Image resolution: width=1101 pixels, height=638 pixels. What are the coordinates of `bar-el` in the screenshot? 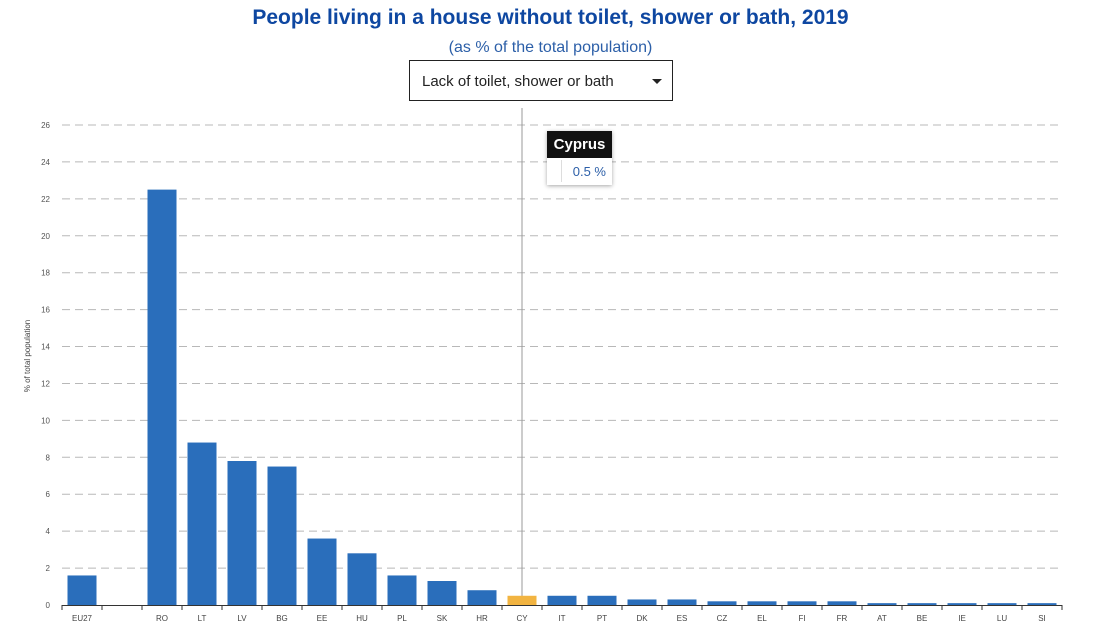 It's located at (762, 603).